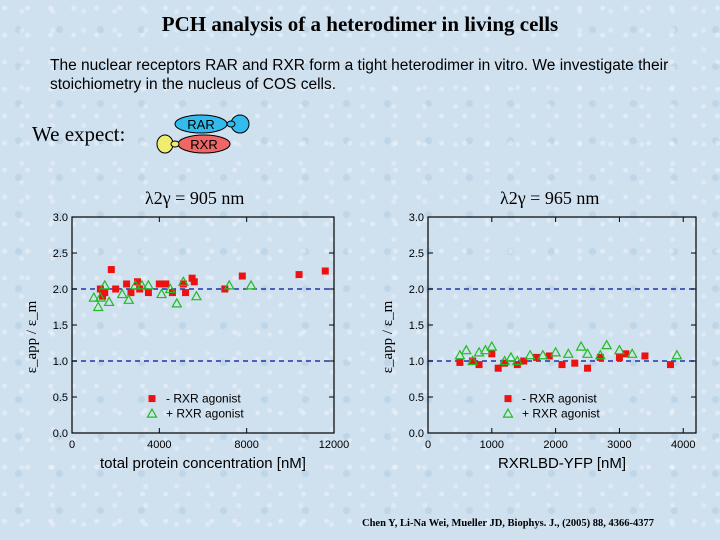  What do you see at coordinates (334, 445) in the screenshot?
I see `x-tick-label: 12000` at bounding box center [334, 445].